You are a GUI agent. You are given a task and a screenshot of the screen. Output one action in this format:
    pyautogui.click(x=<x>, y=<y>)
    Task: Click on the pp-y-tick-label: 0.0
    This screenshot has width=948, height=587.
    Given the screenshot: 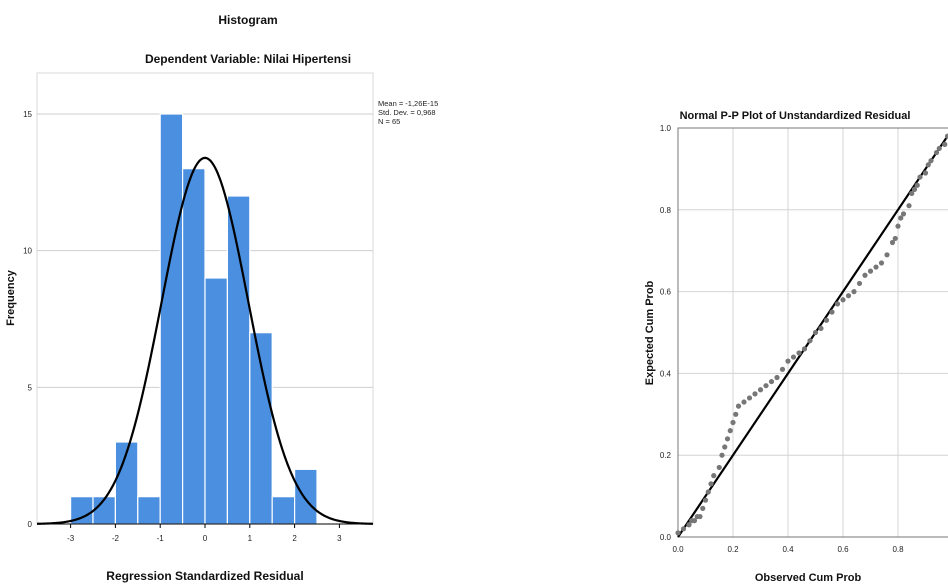 What is the action you would take?
    pyautogui.click(x=666, y=537)
    